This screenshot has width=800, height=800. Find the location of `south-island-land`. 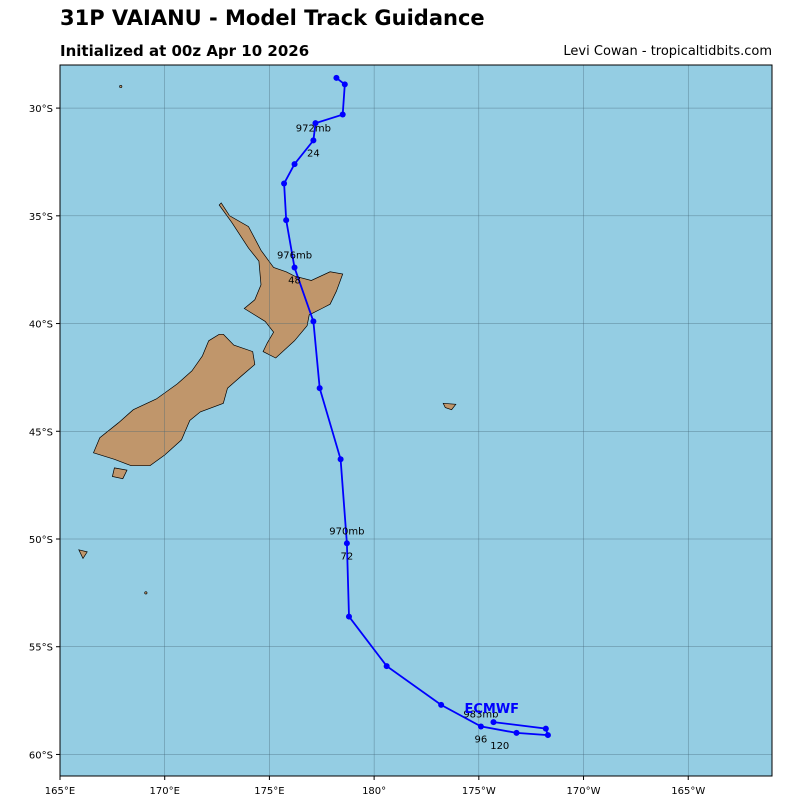

south-island-land is located at coordinates (174, 400).